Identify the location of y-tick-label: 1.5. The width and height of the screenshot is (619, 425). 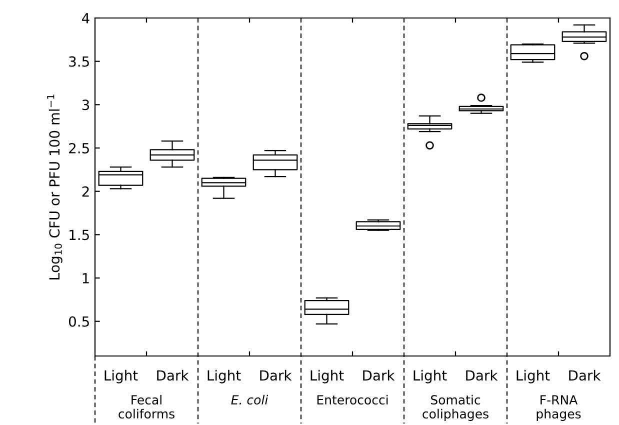
(79, 235).